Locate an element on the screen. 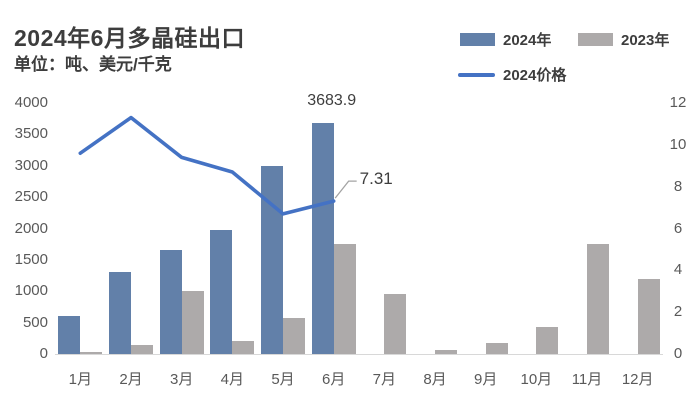 Image resolution: width=700 pixels, height=402 pixels. x-label-1月: 1月 is located at coordinates (80, 379).